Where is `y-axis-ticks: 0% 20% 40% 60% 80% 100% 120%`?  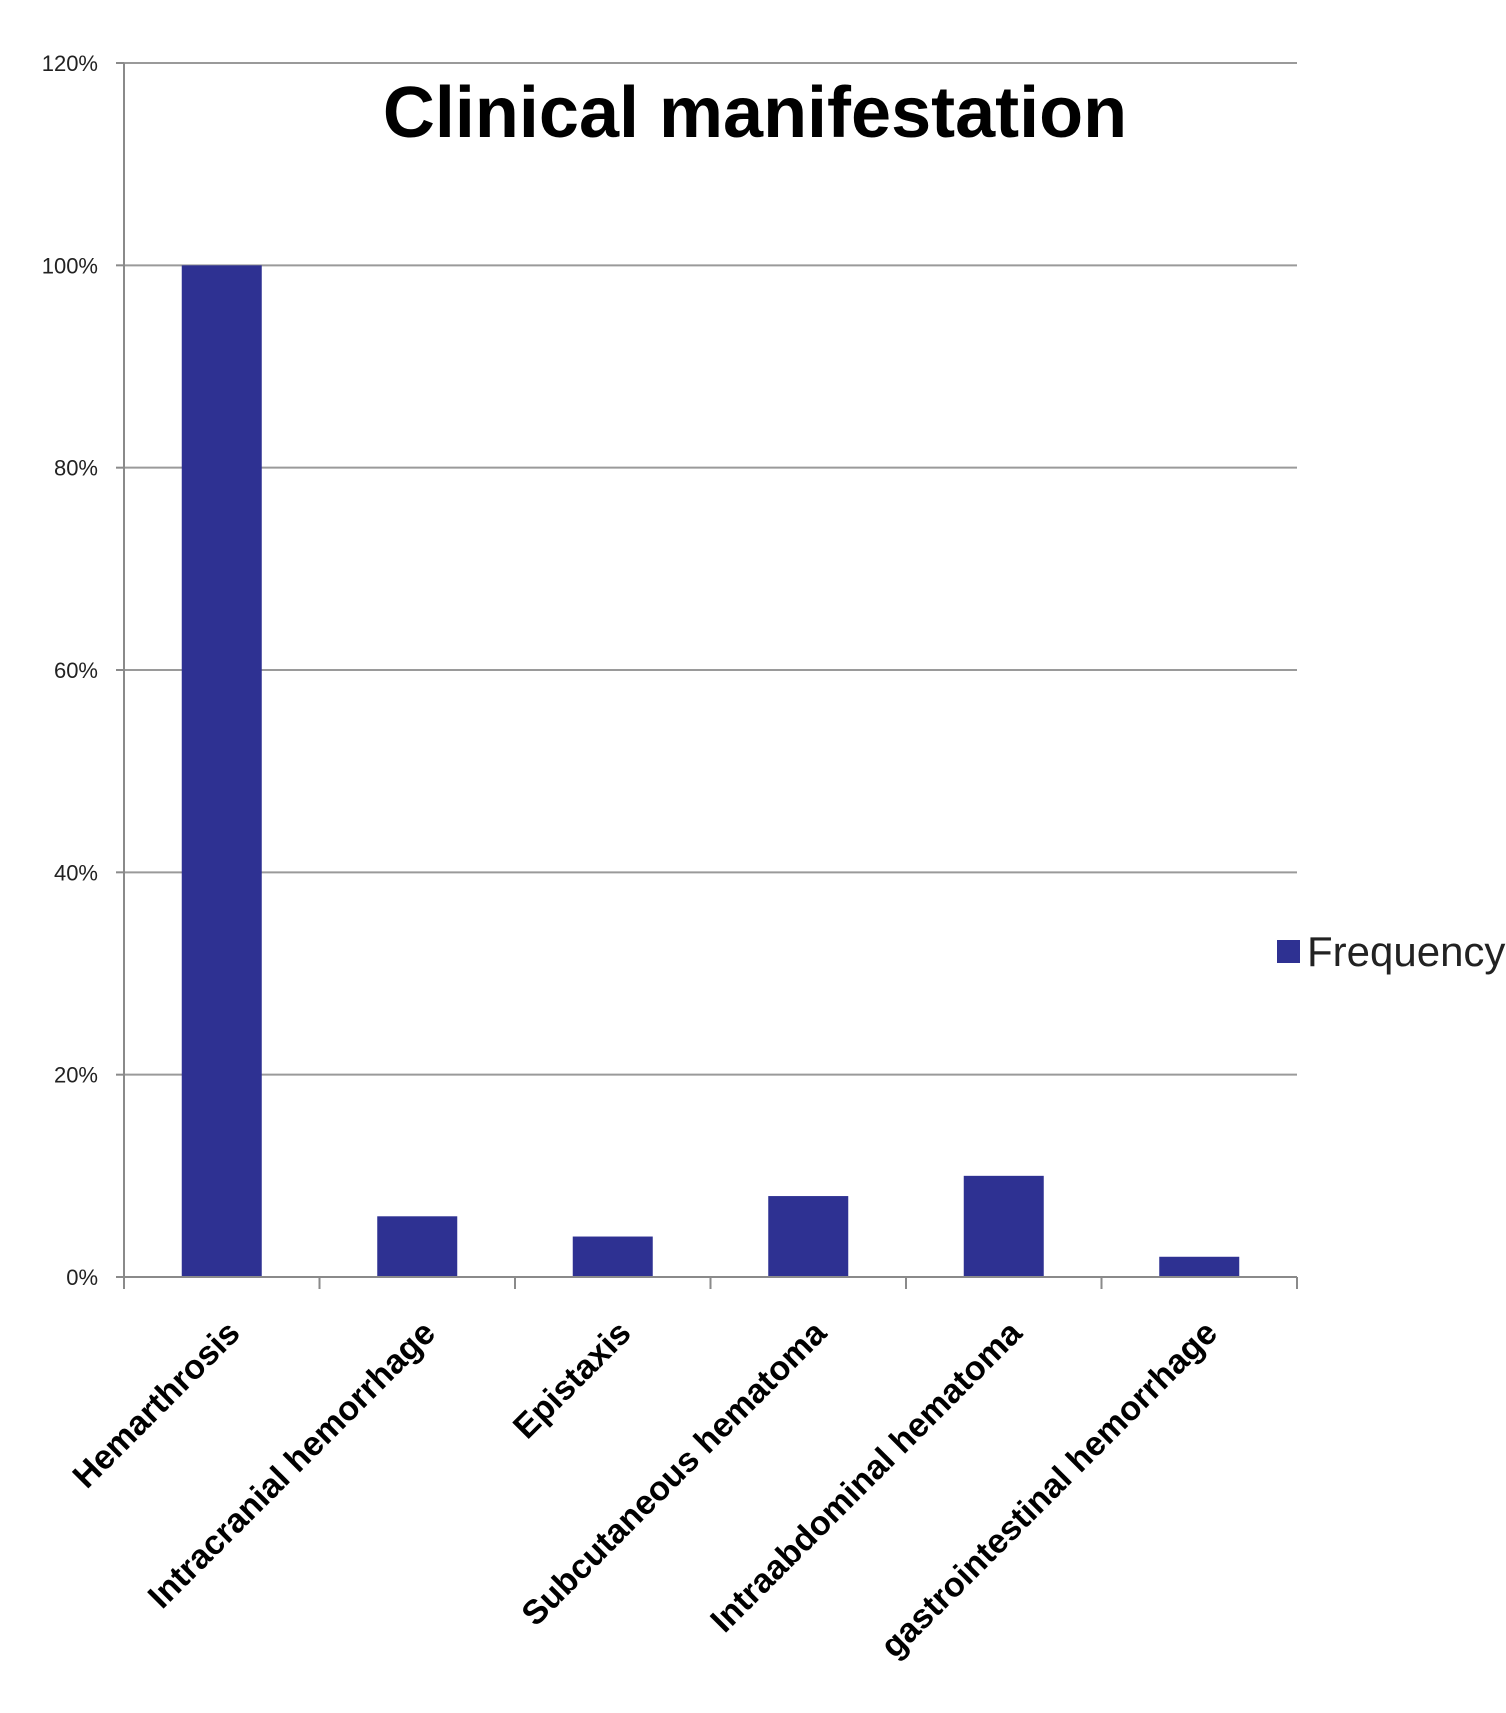 y-axis-ticks: 0% 20% 40% 60% 80% 100% 120% is located at coordinates (83, 670).